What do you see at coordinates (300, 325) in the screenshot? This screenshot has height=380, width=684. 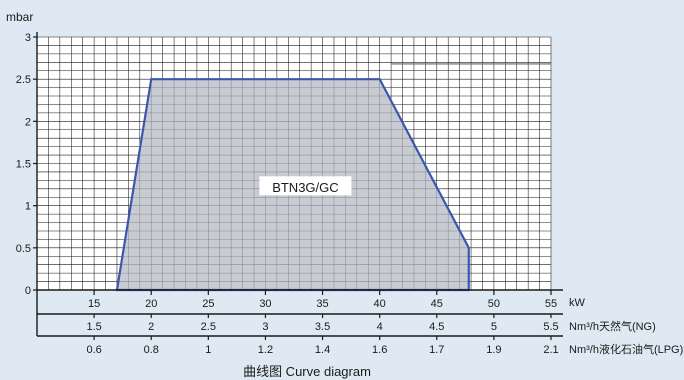 I see `secondary-axis-lines` at bounding box center [300, 325].